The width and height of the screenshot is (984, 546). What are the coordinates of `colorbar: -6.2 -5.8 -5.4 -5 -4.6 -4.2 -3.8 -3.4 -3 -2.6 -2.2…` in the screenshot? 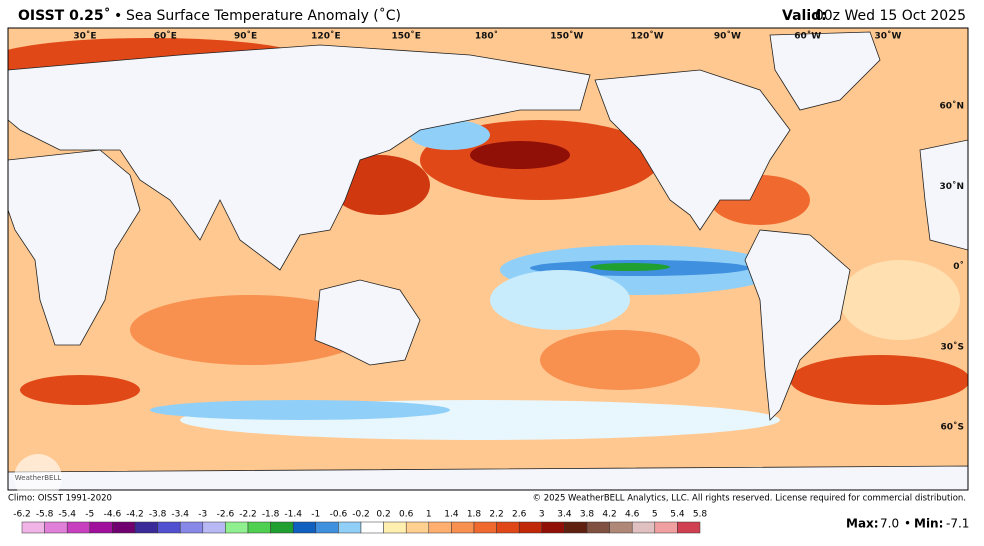 It's located at (360, 522).